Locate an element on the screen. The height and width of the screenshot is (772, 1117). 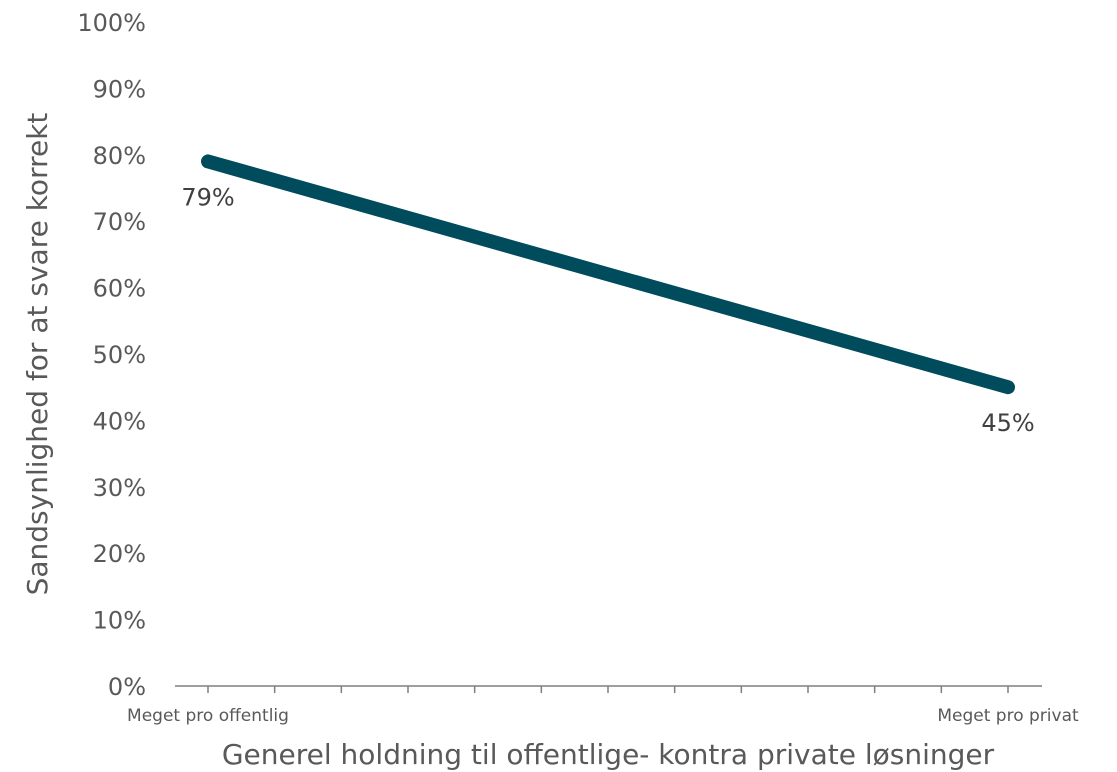
y-tick-label: 40% is located at coordinates (119, 421).